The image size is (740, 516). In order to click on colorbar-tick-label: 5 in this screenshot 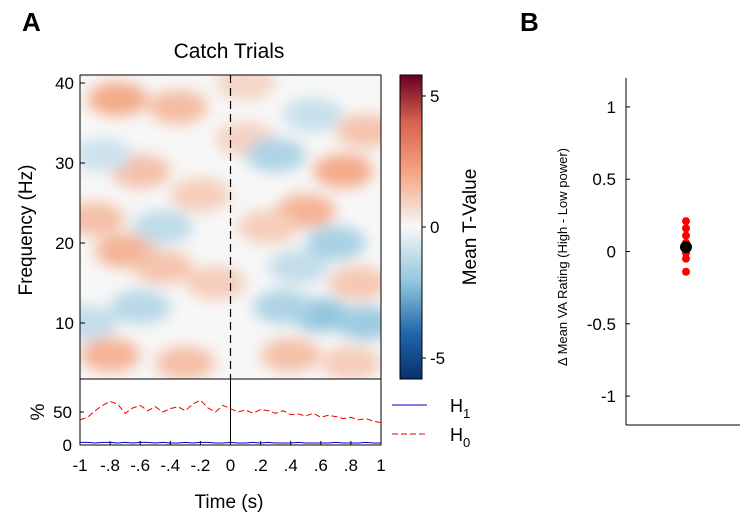, I will do `click(434, 96)`.